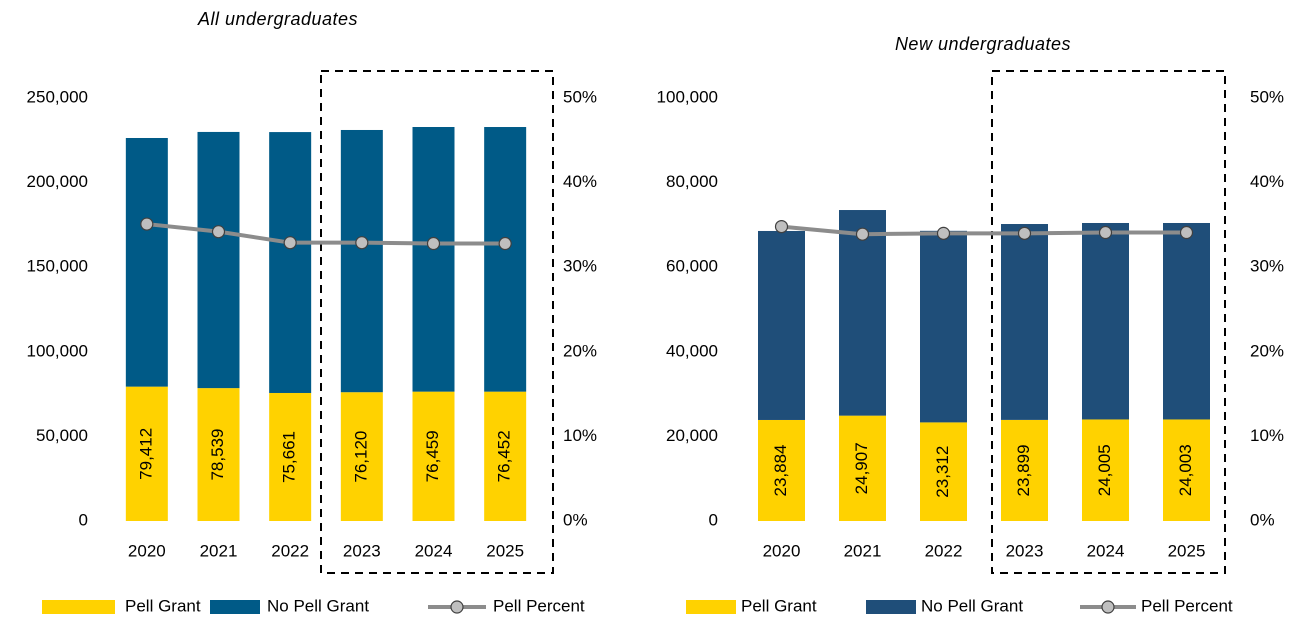 The height and width of the screenshot is (621, 1305). Describe the element at coordinates (57, 266) in the screenshot. I see `y-tick-label: 150,000` at that location.